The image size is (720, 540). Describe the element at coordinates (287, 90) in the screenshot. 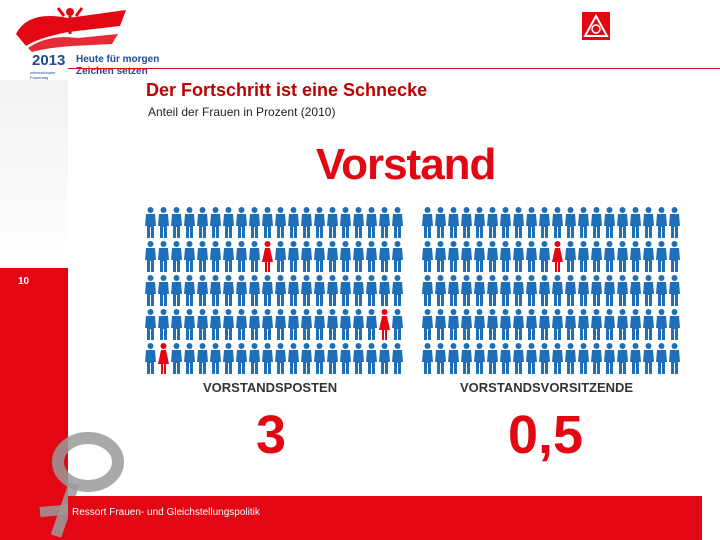

I see `slide-title: Der Fortschritt ist eine Schnecke` at that location.